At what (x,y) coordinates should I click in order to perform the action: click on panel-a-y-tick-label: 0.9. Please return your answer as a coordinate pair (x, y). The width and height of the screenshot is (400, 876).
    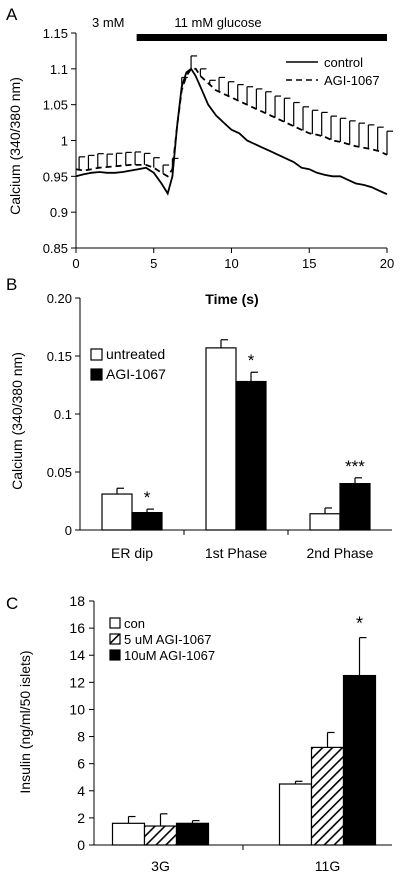
    Looking at the image, I should click on (59, 212).